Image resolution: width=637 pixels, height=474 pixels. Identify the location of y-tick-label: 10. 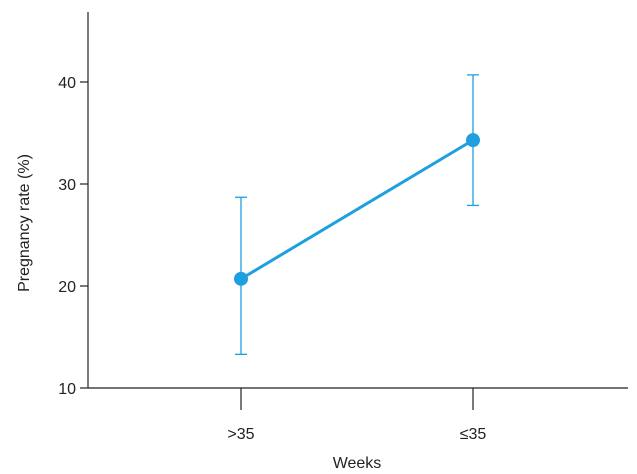
(67, 389).